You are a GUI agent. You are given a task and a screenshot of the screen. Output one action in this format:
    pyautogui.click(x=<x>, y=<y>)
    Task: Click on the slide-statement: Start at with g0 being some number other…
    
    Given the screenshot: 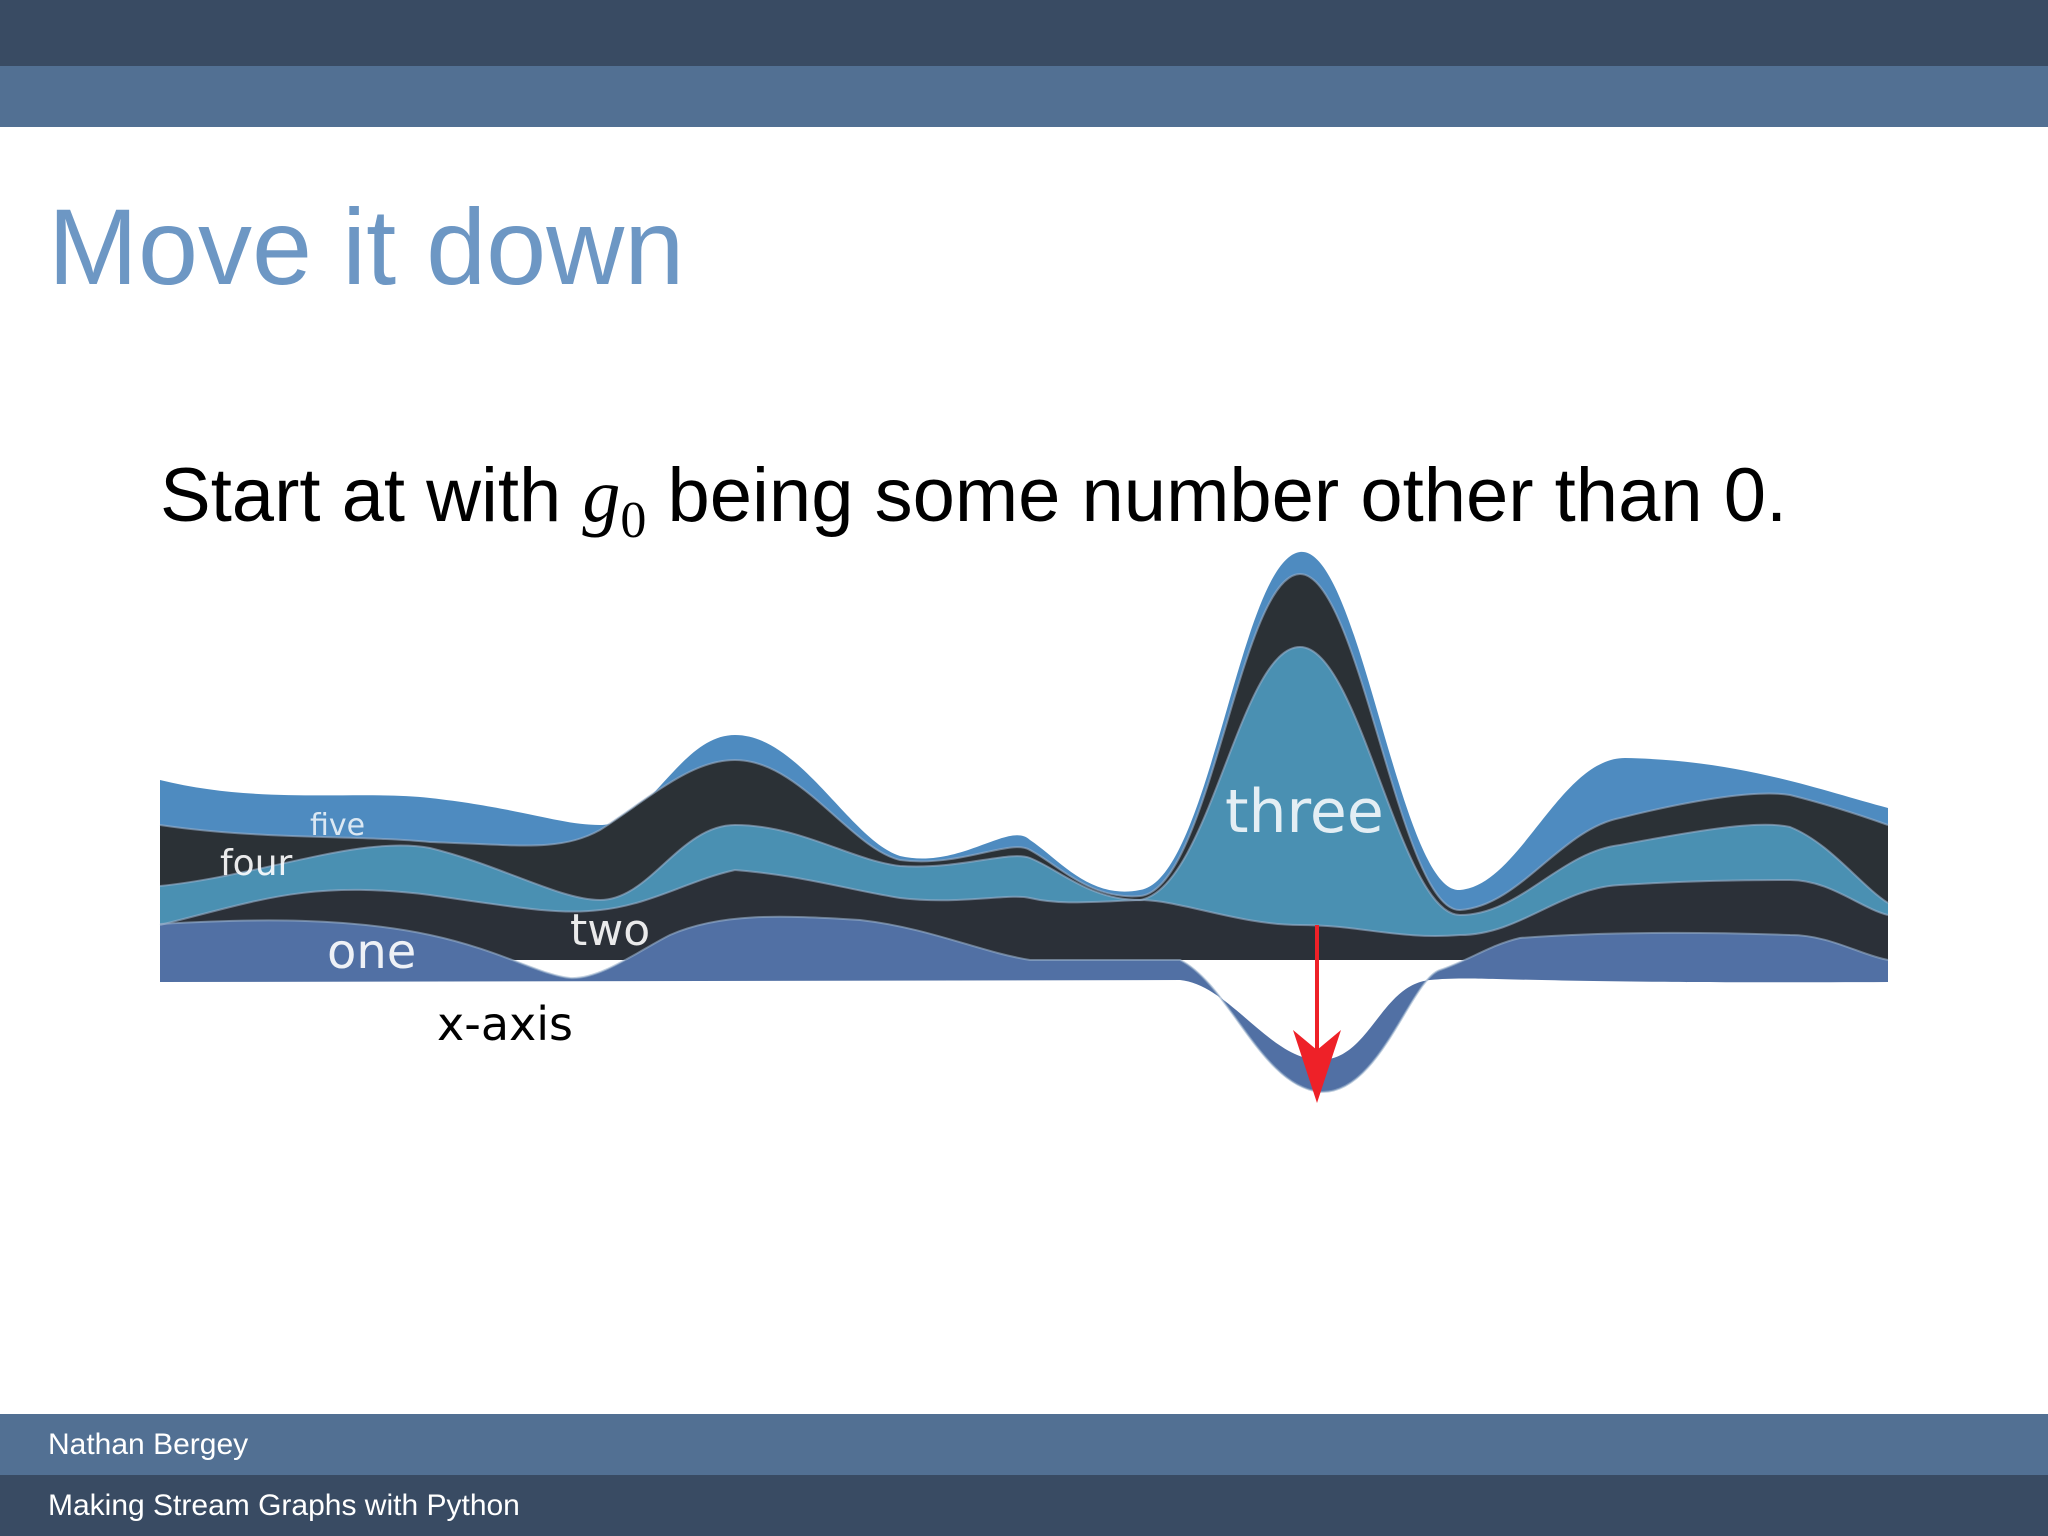 What is the action you would take?
    pyautogui.click(x=973, y=508)
    